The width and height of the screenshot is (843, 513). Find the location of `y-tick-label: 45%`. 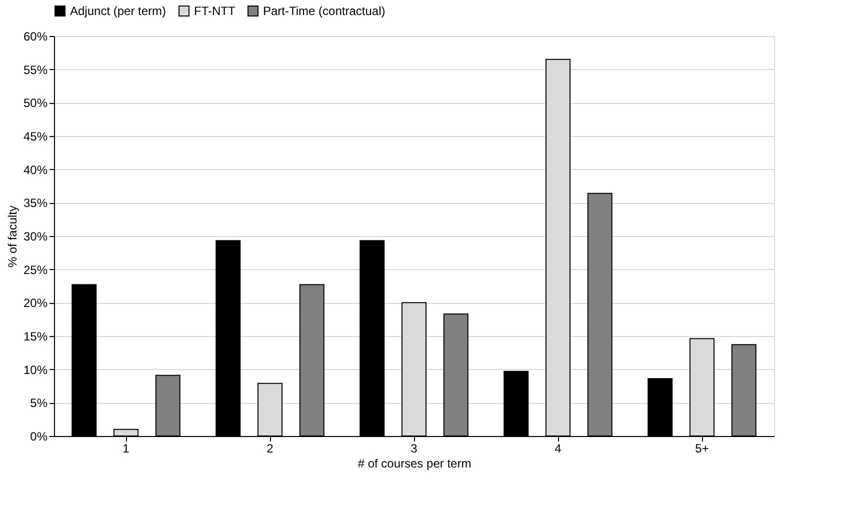

y-tick-label: 45% is located at coordinates (35, 137).